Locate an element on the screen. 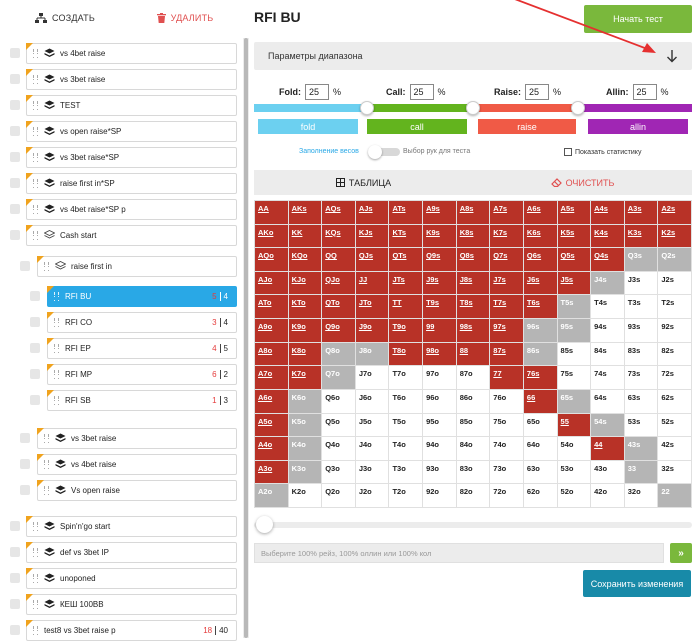 The image size is (700, 641). select-hands-label: Выбор рук для теста is located at coordinates (437, 151).